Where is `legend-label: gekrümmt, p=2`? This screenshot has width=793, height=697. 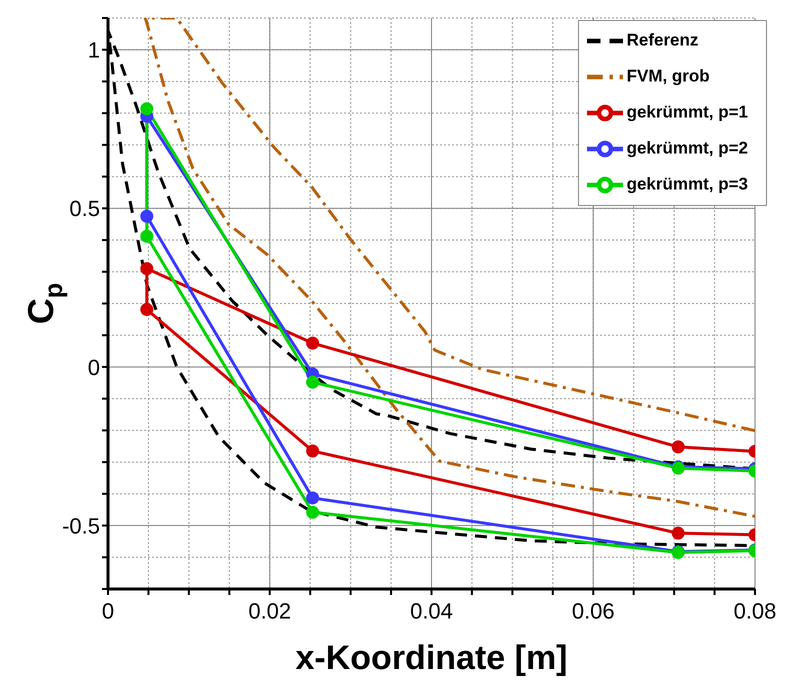
legend-label: gekrümmt, p=2 is located at coordinates (687, 148).